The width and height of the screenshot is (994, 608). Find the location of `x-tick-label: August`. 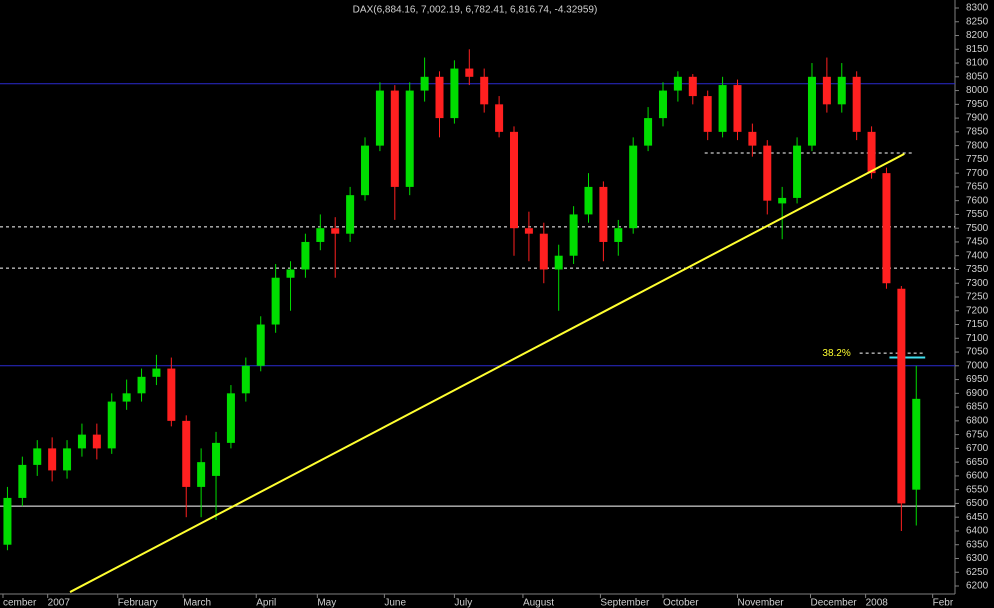

x-tick-label: August is located at coordinates (538, 603).